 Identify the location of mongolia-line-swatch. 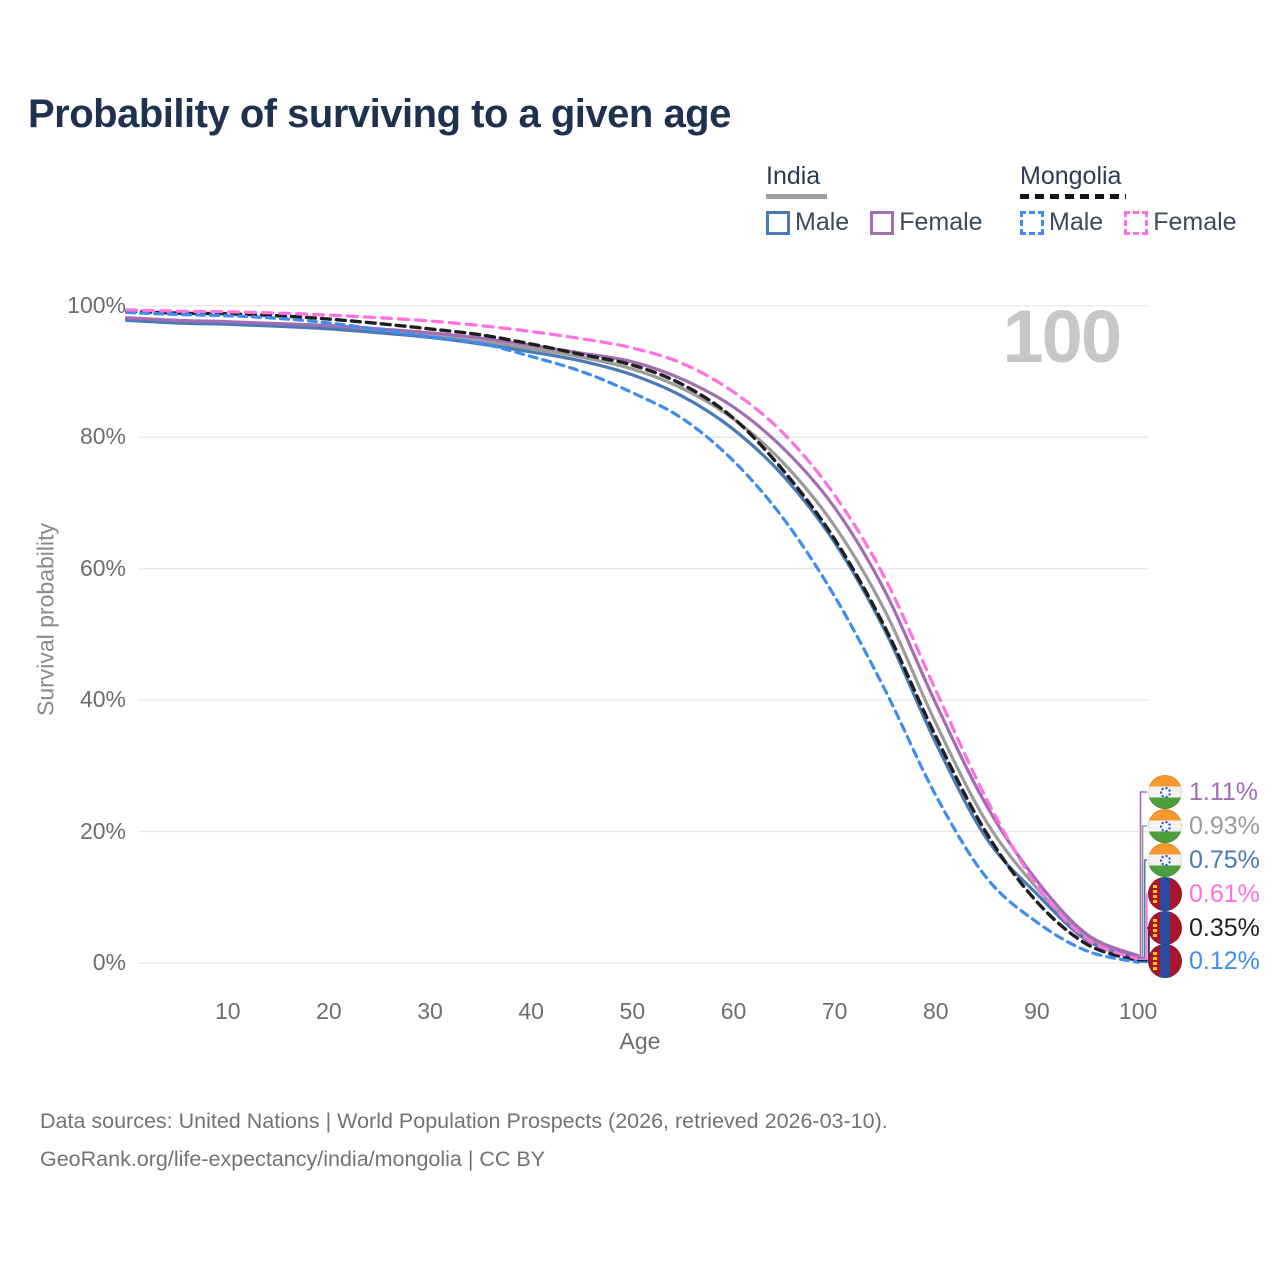
(1073, 196).